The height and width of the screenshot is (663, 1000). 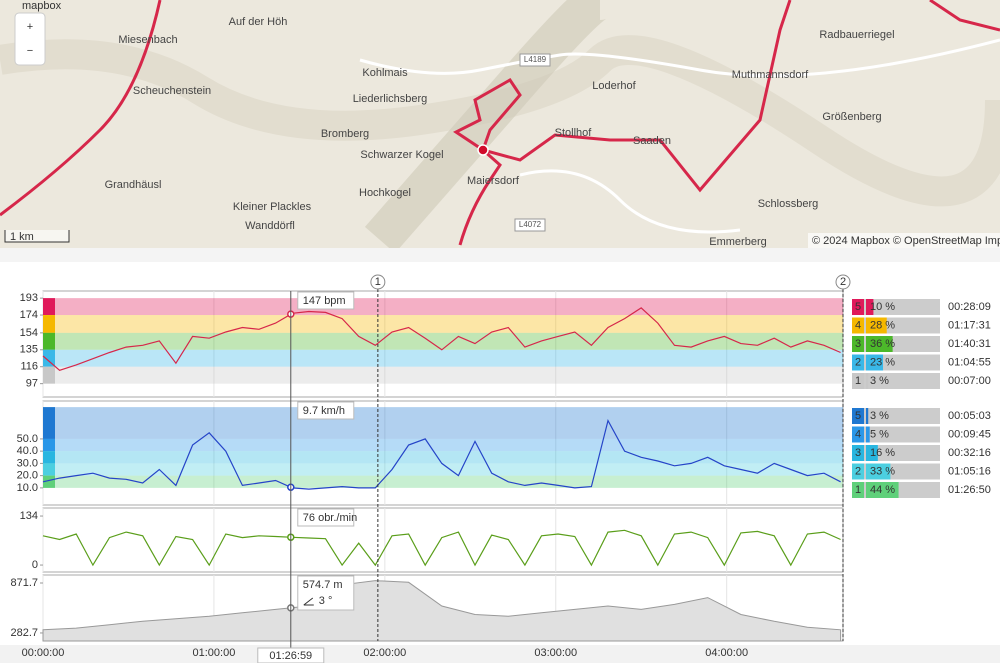 I want to click on map-label: Kleiner Plackles, so click(x=272, y=207).